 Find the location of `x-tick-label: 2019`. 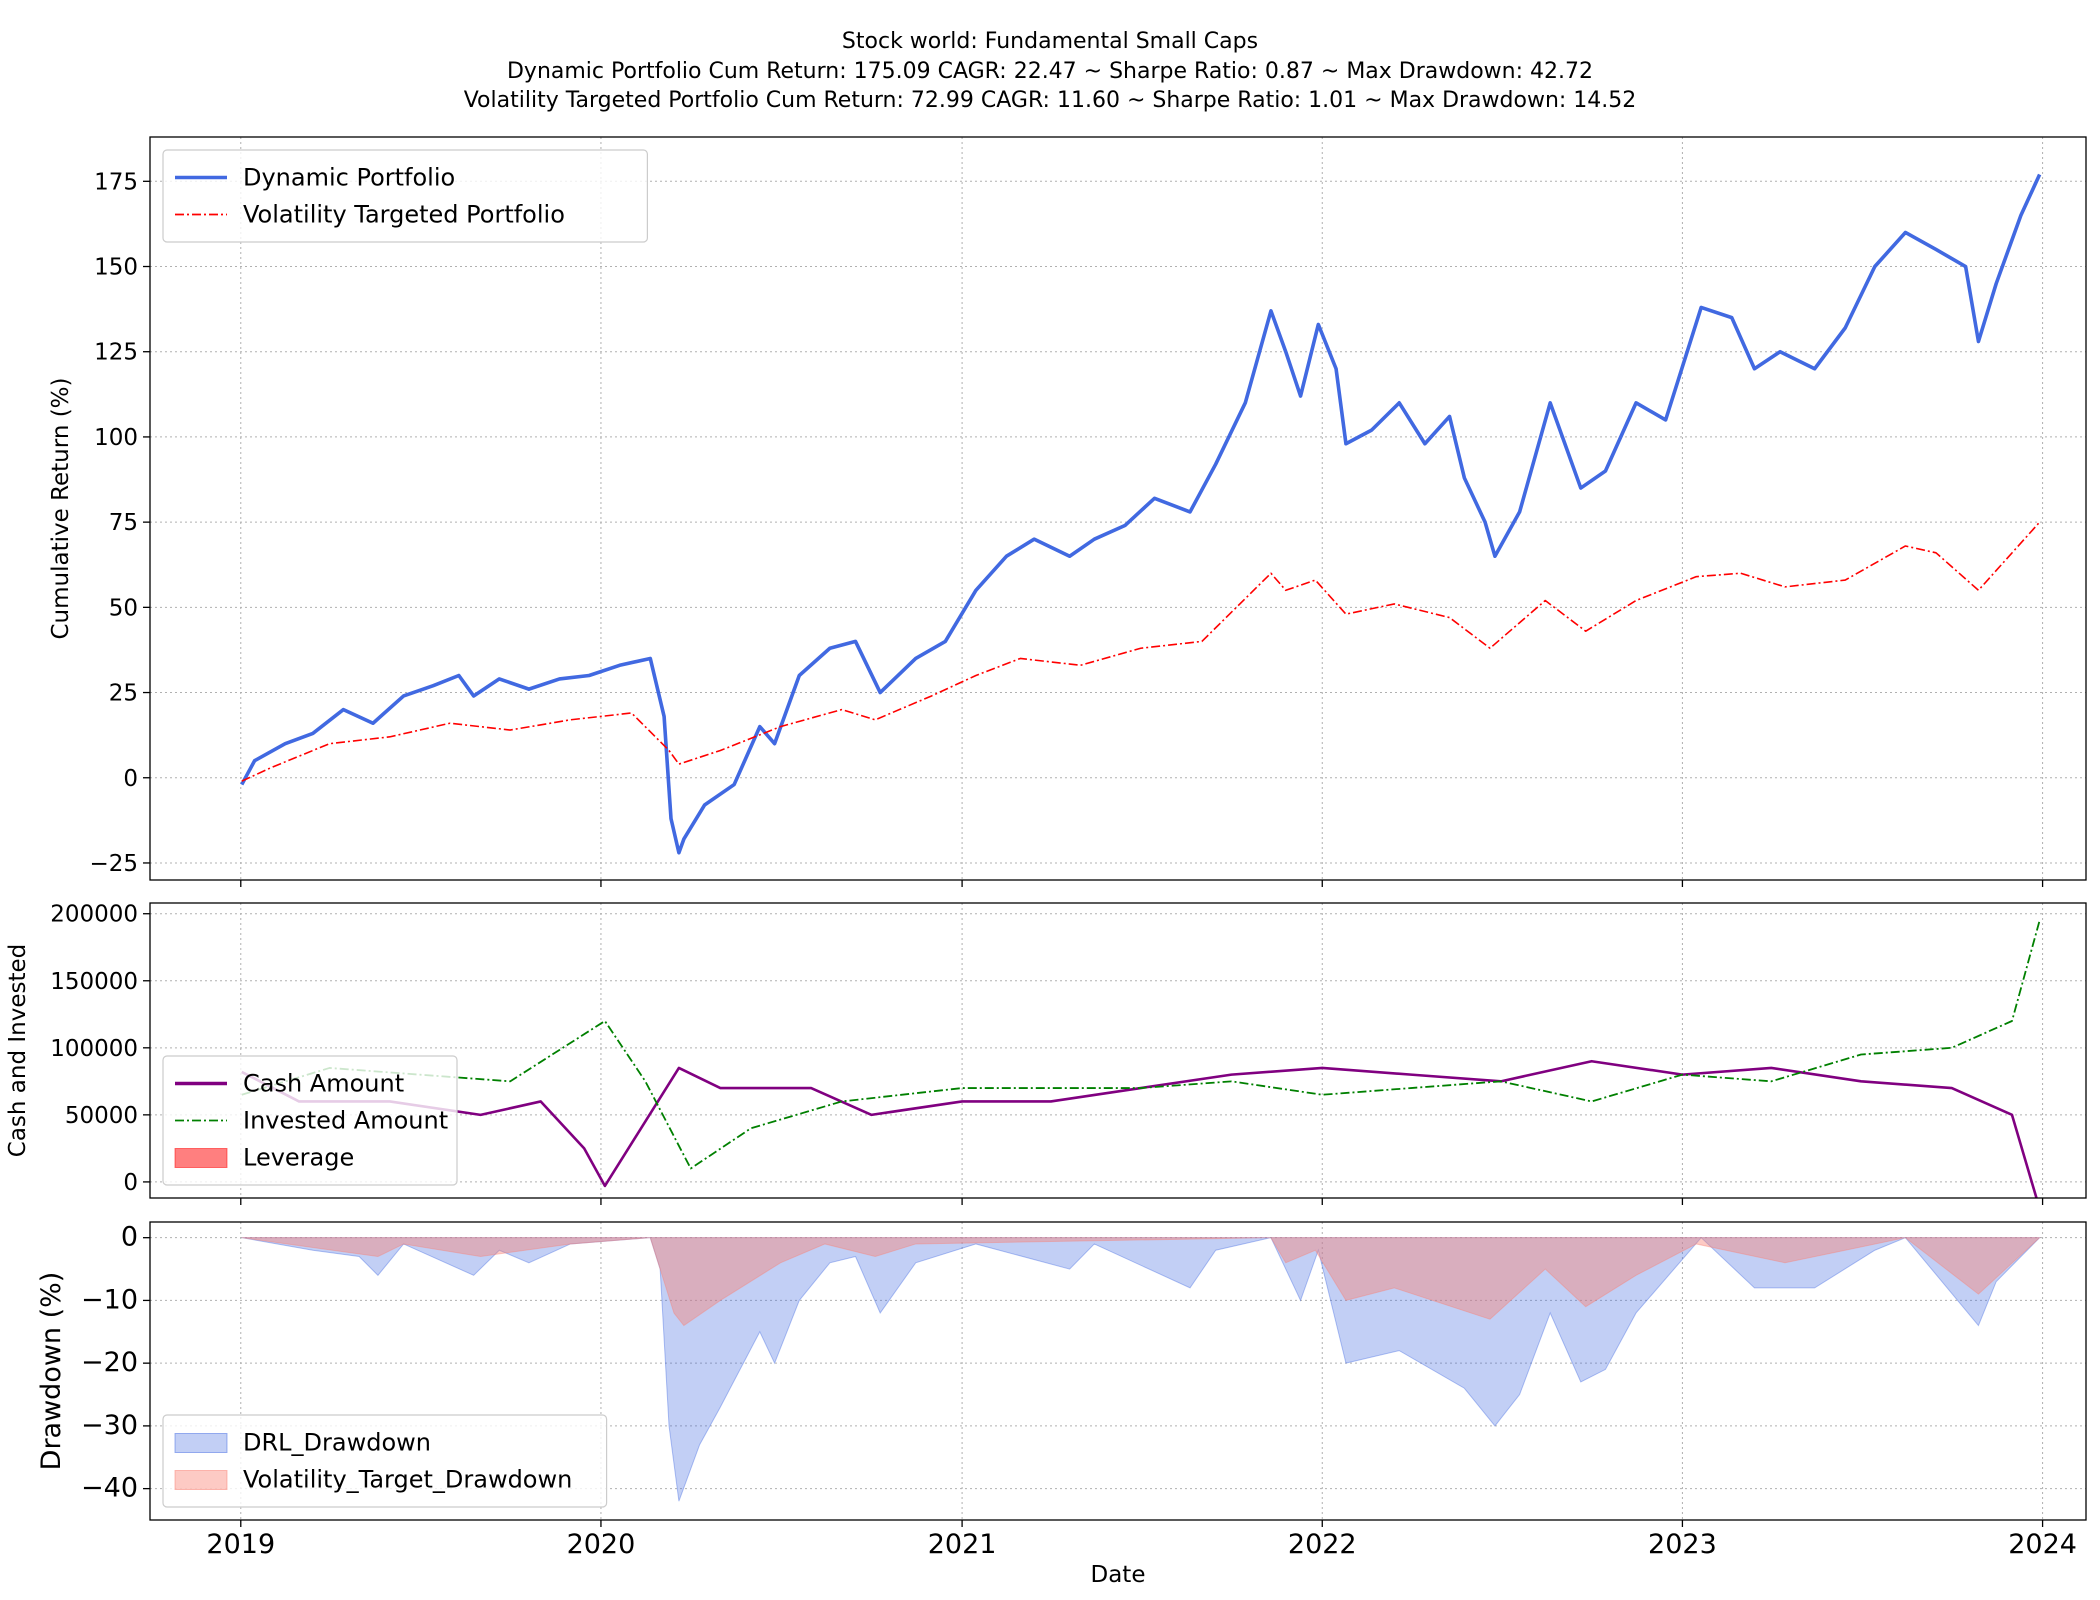

x-tick-label: 2019 is located at coordinates (240, 1544).